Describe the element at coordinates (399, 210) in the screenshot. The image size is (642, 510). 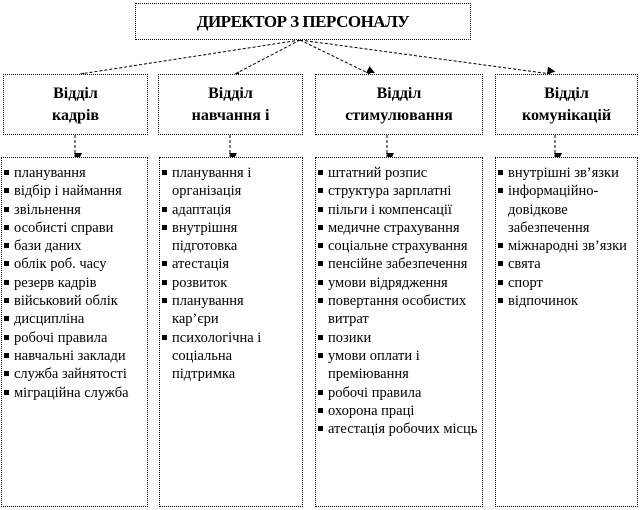
I see `list-item: пільги і компенсації` at that location.